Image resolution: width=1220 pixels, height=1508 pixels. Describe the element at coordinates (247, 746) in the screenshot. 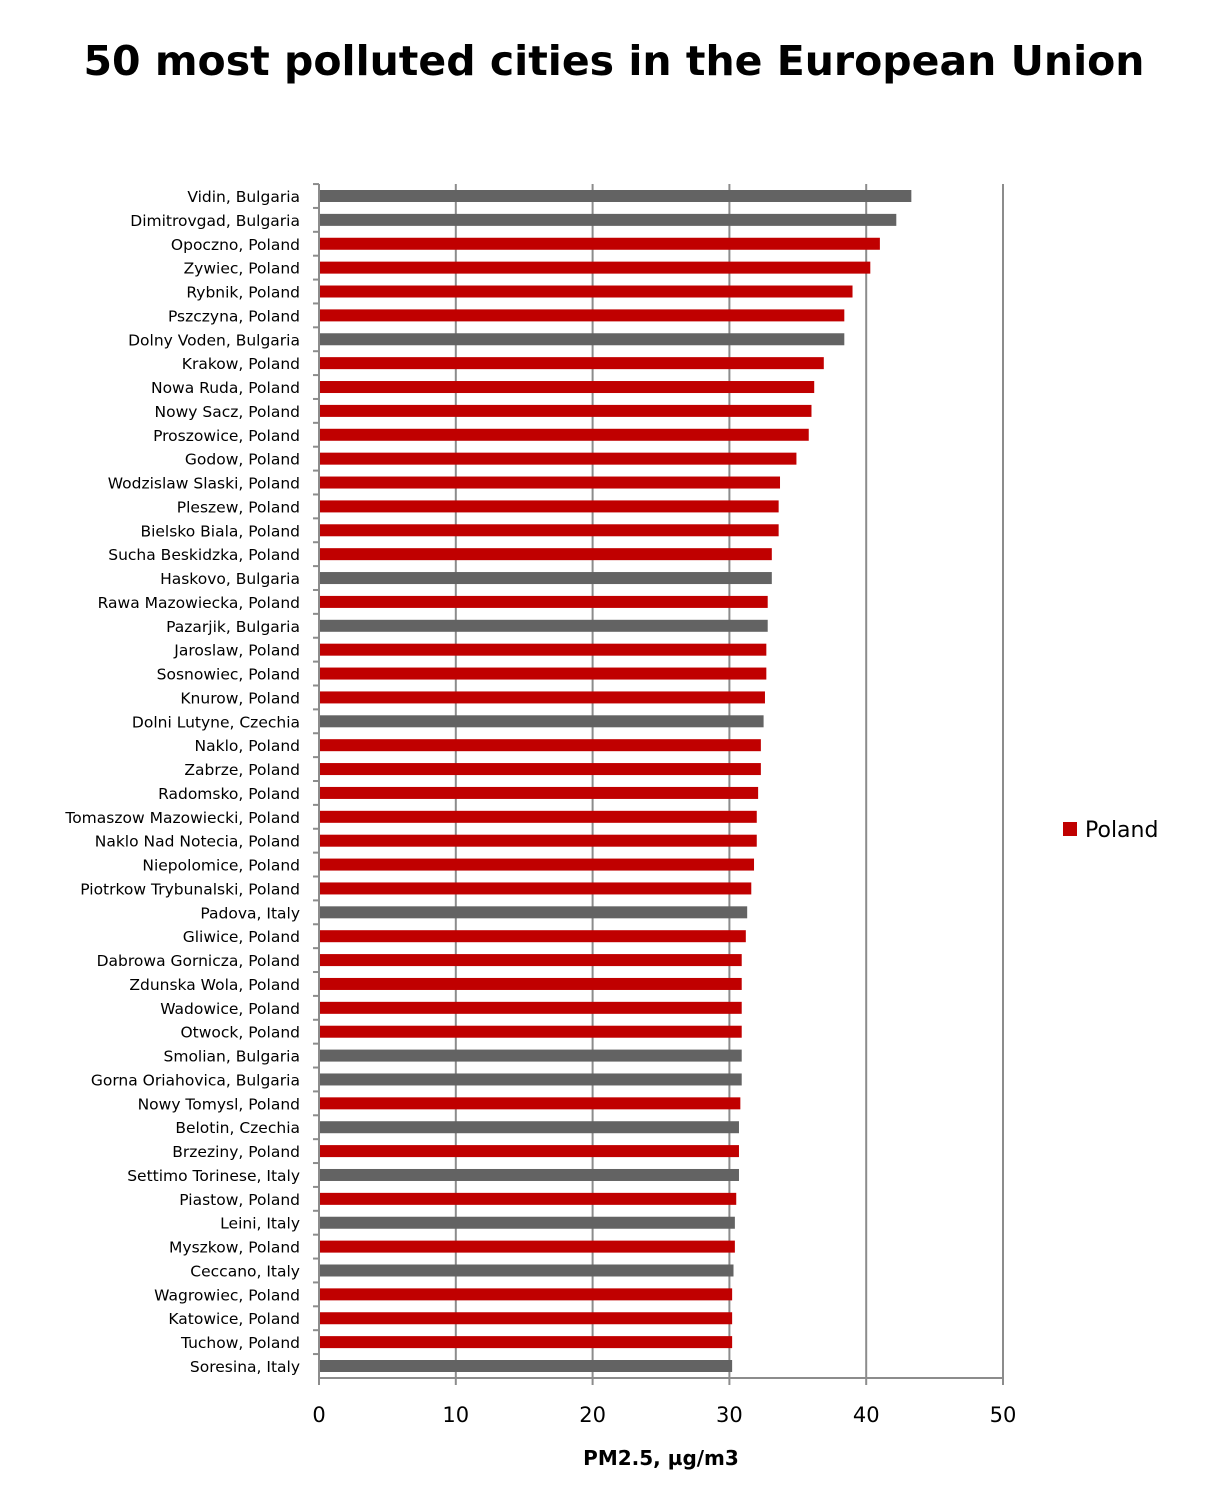

I see `category-label: Naklo, Poland` at that location.